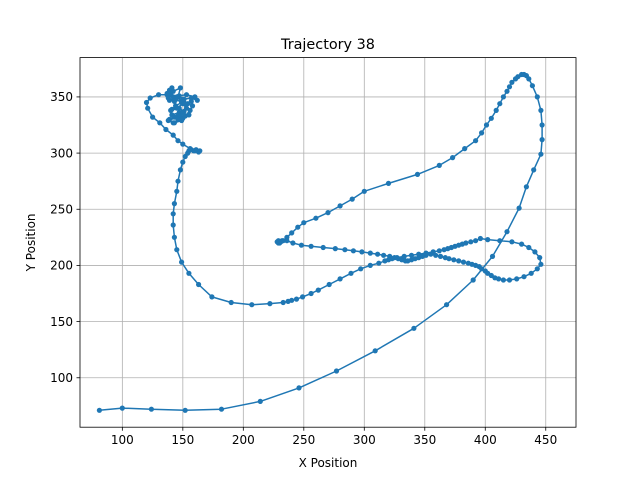  I want to click on y-tick-label: 200, so click(61, 266).